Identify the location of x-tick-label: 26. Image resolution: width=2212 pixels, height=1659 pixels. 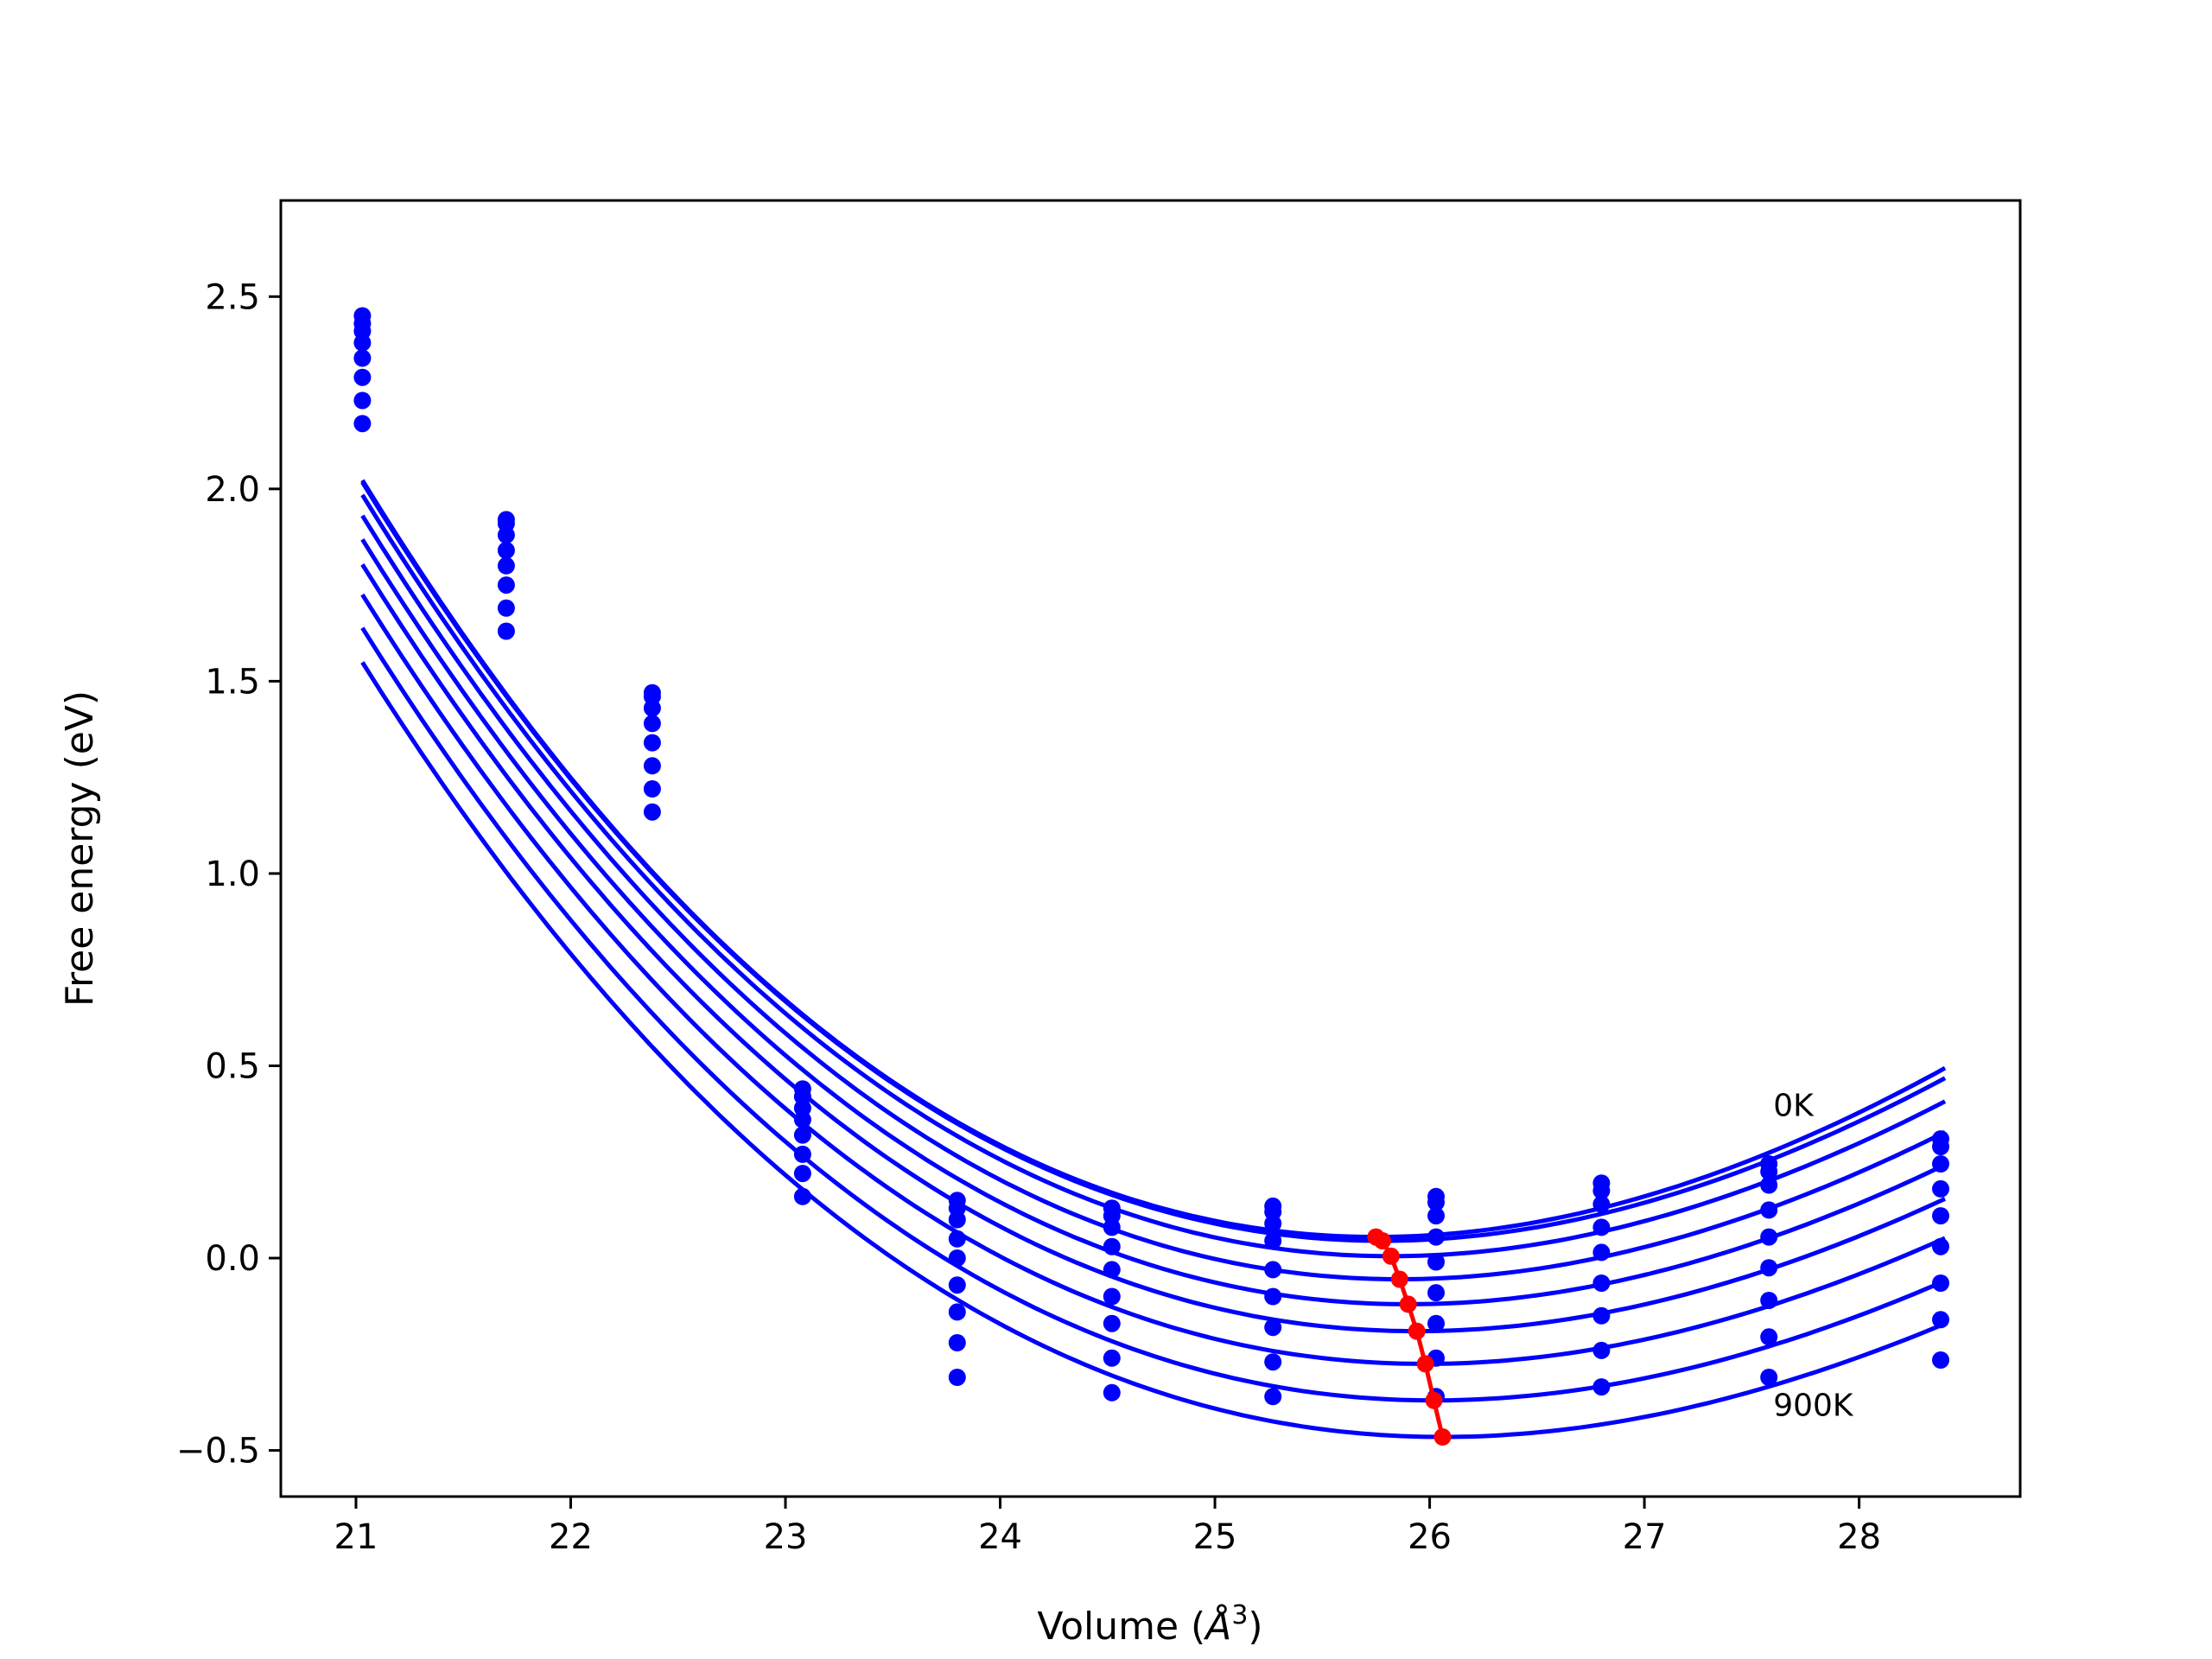
(1430, 1537).